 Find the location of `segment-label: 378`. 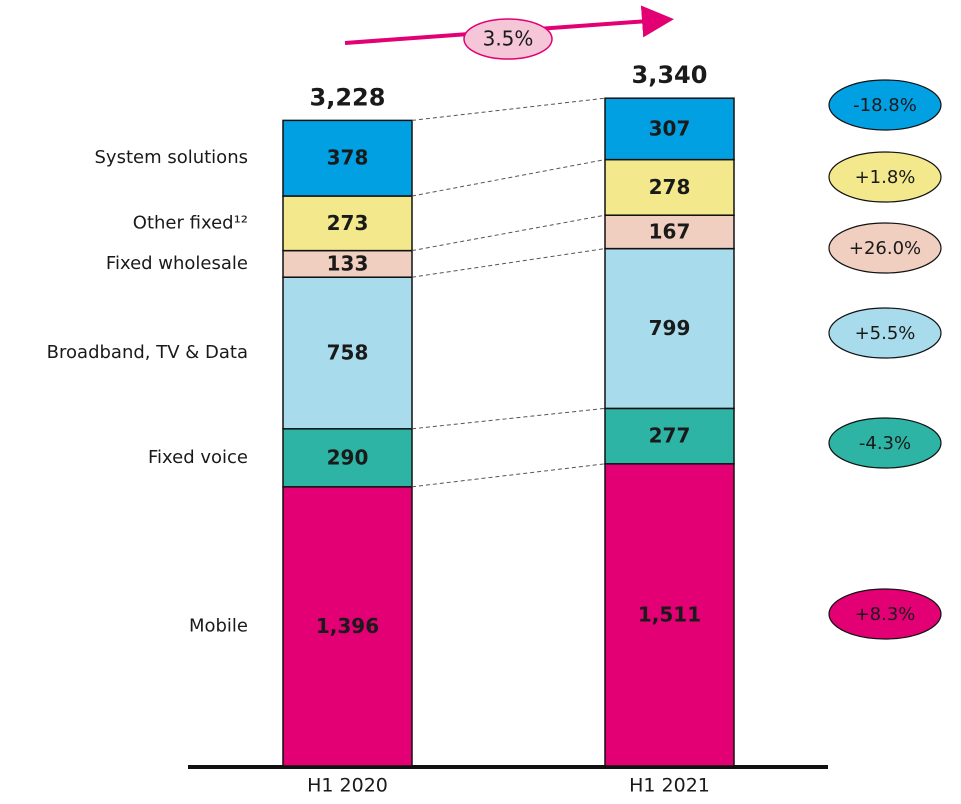

segment-label: 378 is located at coordinates (348, 158).